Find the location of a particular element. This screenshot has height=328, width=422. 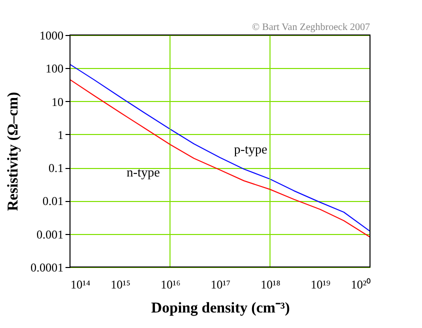

y-tick-label: 100 is located at coordinates (55, 69).